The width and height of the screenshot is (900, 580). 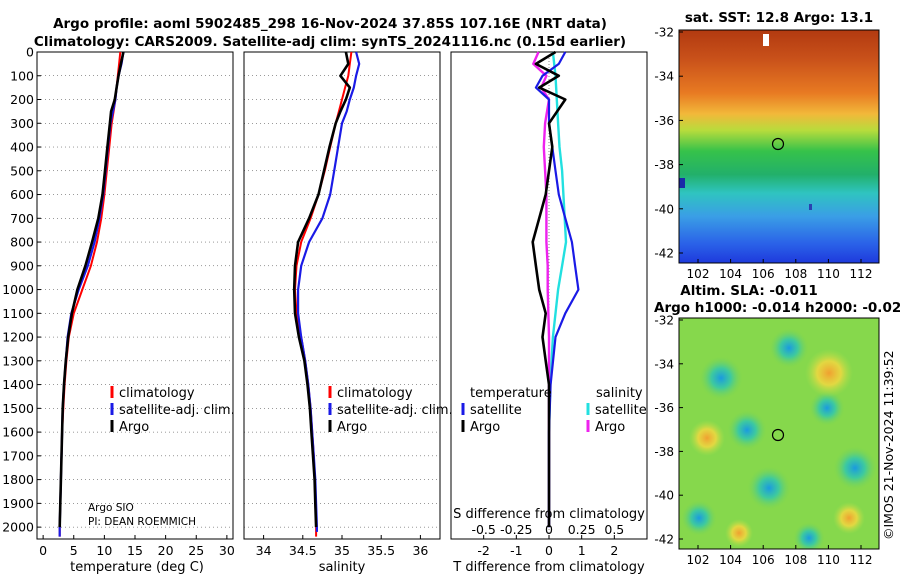 I want to click on legend-temperature-heading: temperature, so click(x=511, y=393).